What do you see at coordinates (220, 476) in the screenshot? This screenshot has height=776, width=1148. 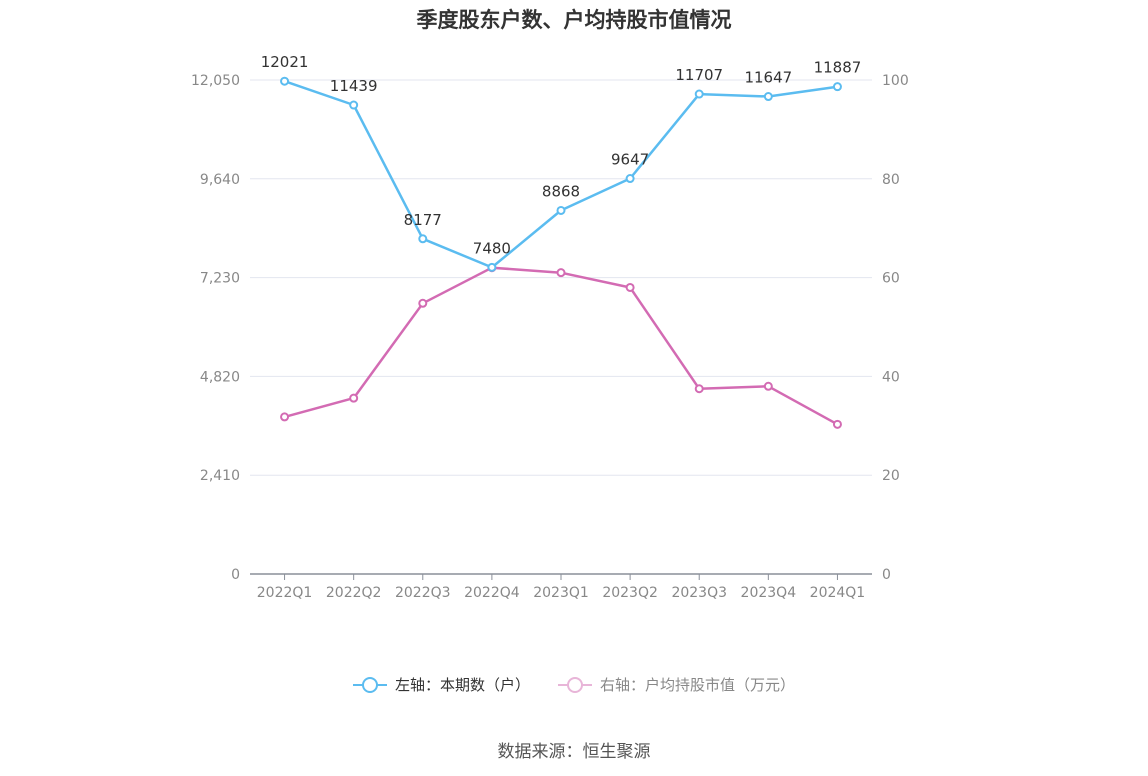 I see `y-left-tick-label: 2,410` at bounding box center [220, 476].